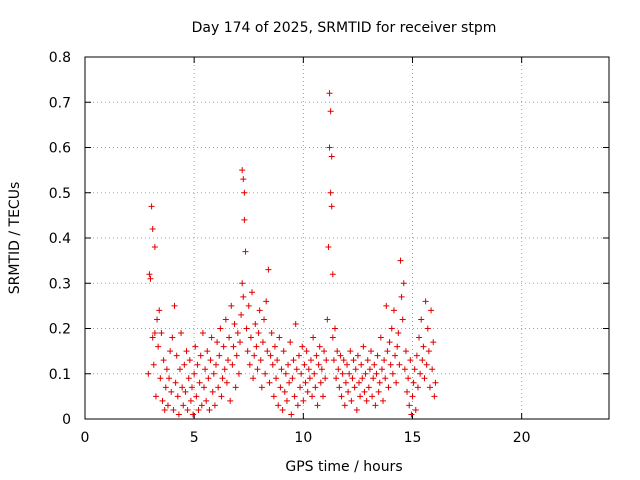  What do you see at coordinates (413, 438) in the screenshot?
I see `x-tick-label: 15` at bounding box center [413, 438].